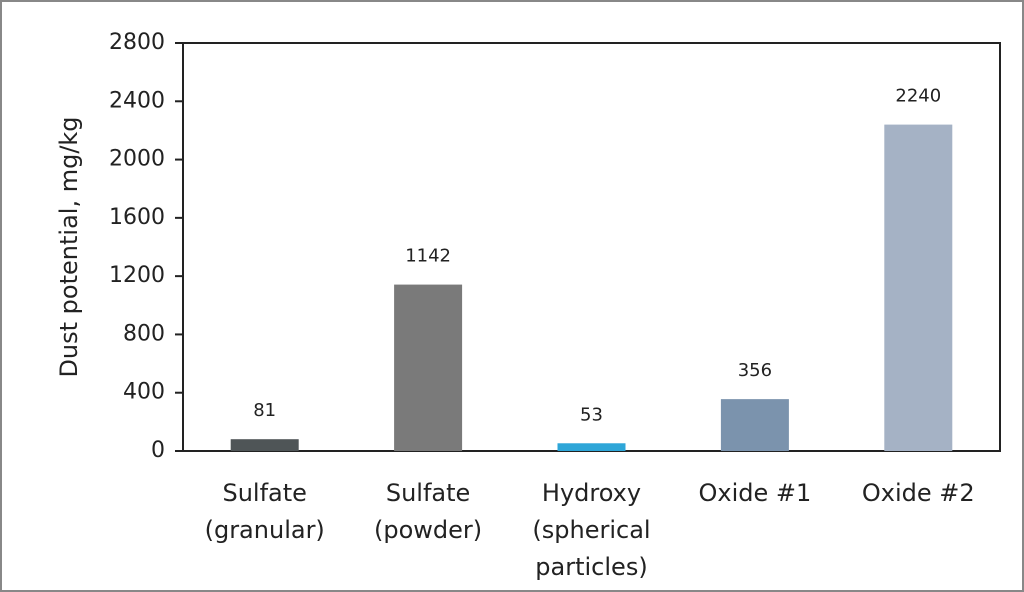  What do you see at coordinates (428, 256) in the screenshot?
I see `data-label: 1142` at bounding box center [428, 256].